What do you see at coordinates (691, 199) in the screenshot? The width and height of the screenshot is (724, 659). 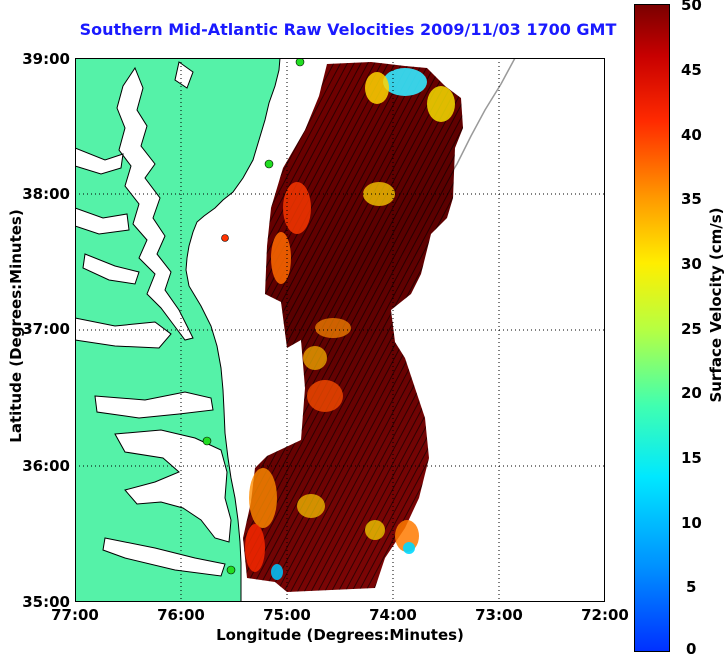 I see `colorbar-tick-35: 35` at bounding box center [691, 199].